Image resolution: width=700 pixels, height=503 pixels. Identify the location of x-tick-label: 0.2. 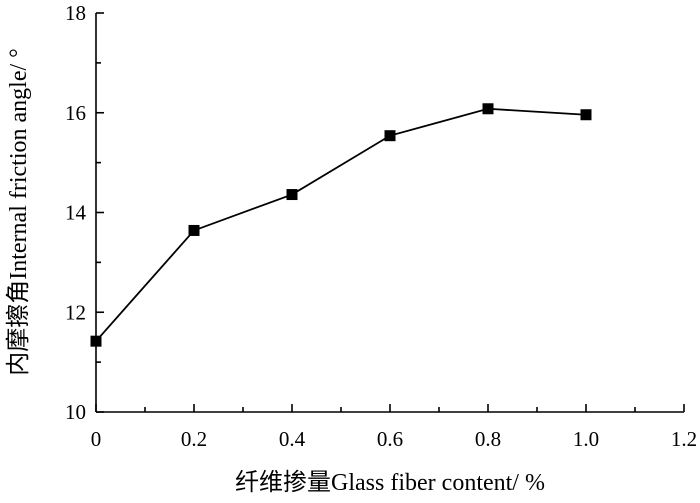
(194, 439).